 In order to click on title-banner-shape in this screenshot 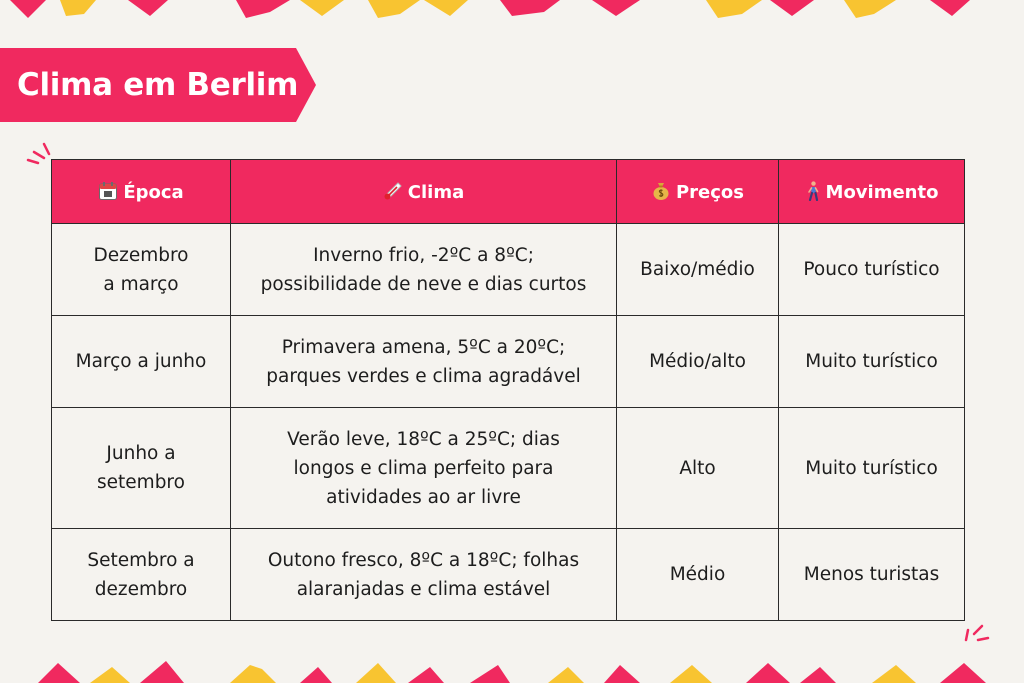, I will do `click(158, 85)`.